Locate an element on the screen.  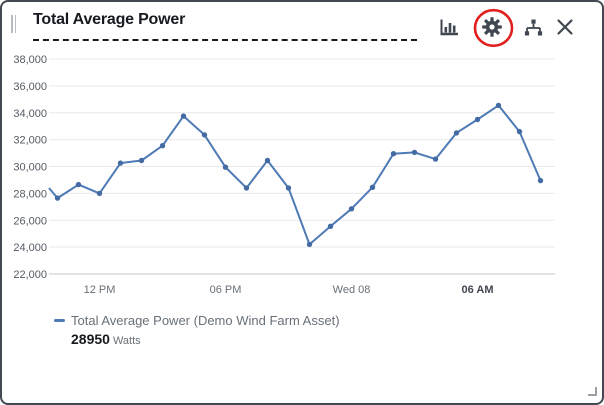
y-axis-tick-label: 36,000 is located at coordinates (30, 87).